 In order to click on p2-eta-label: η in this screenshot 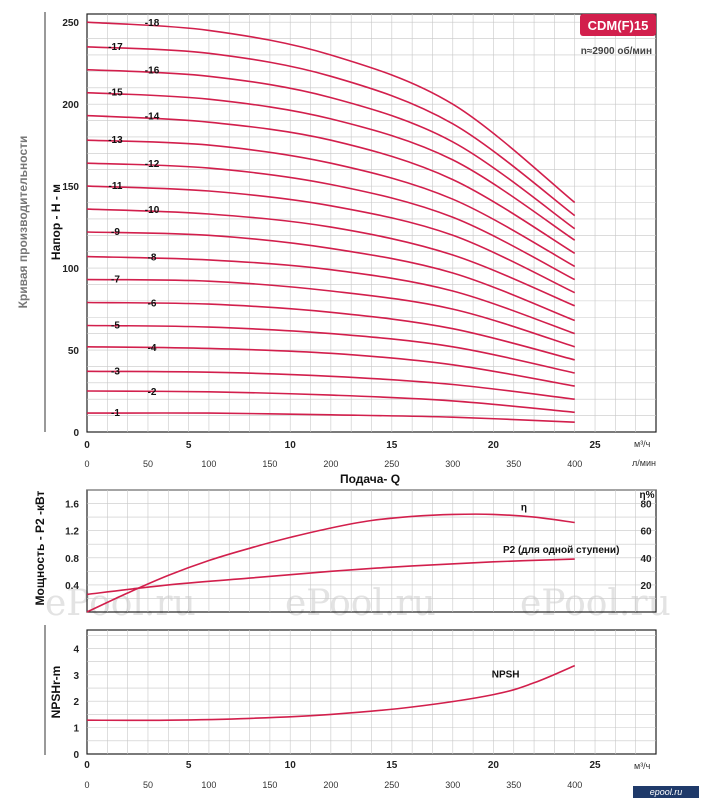, I will do `click(524, 507)`.